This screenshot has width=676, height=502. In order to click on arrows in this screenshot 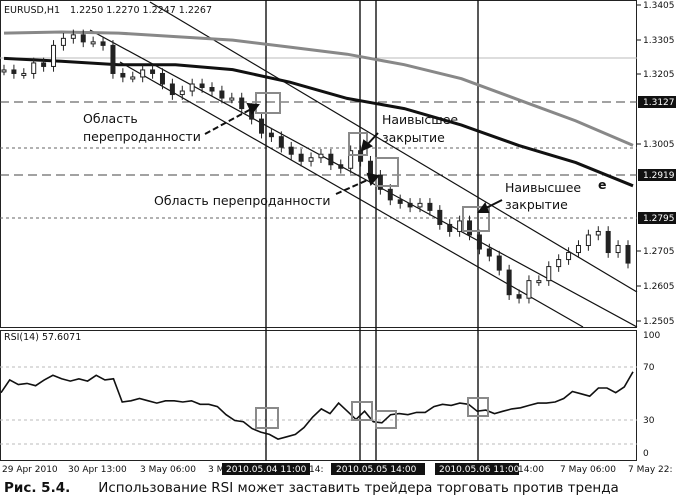, I will do `click(353, 157)`.